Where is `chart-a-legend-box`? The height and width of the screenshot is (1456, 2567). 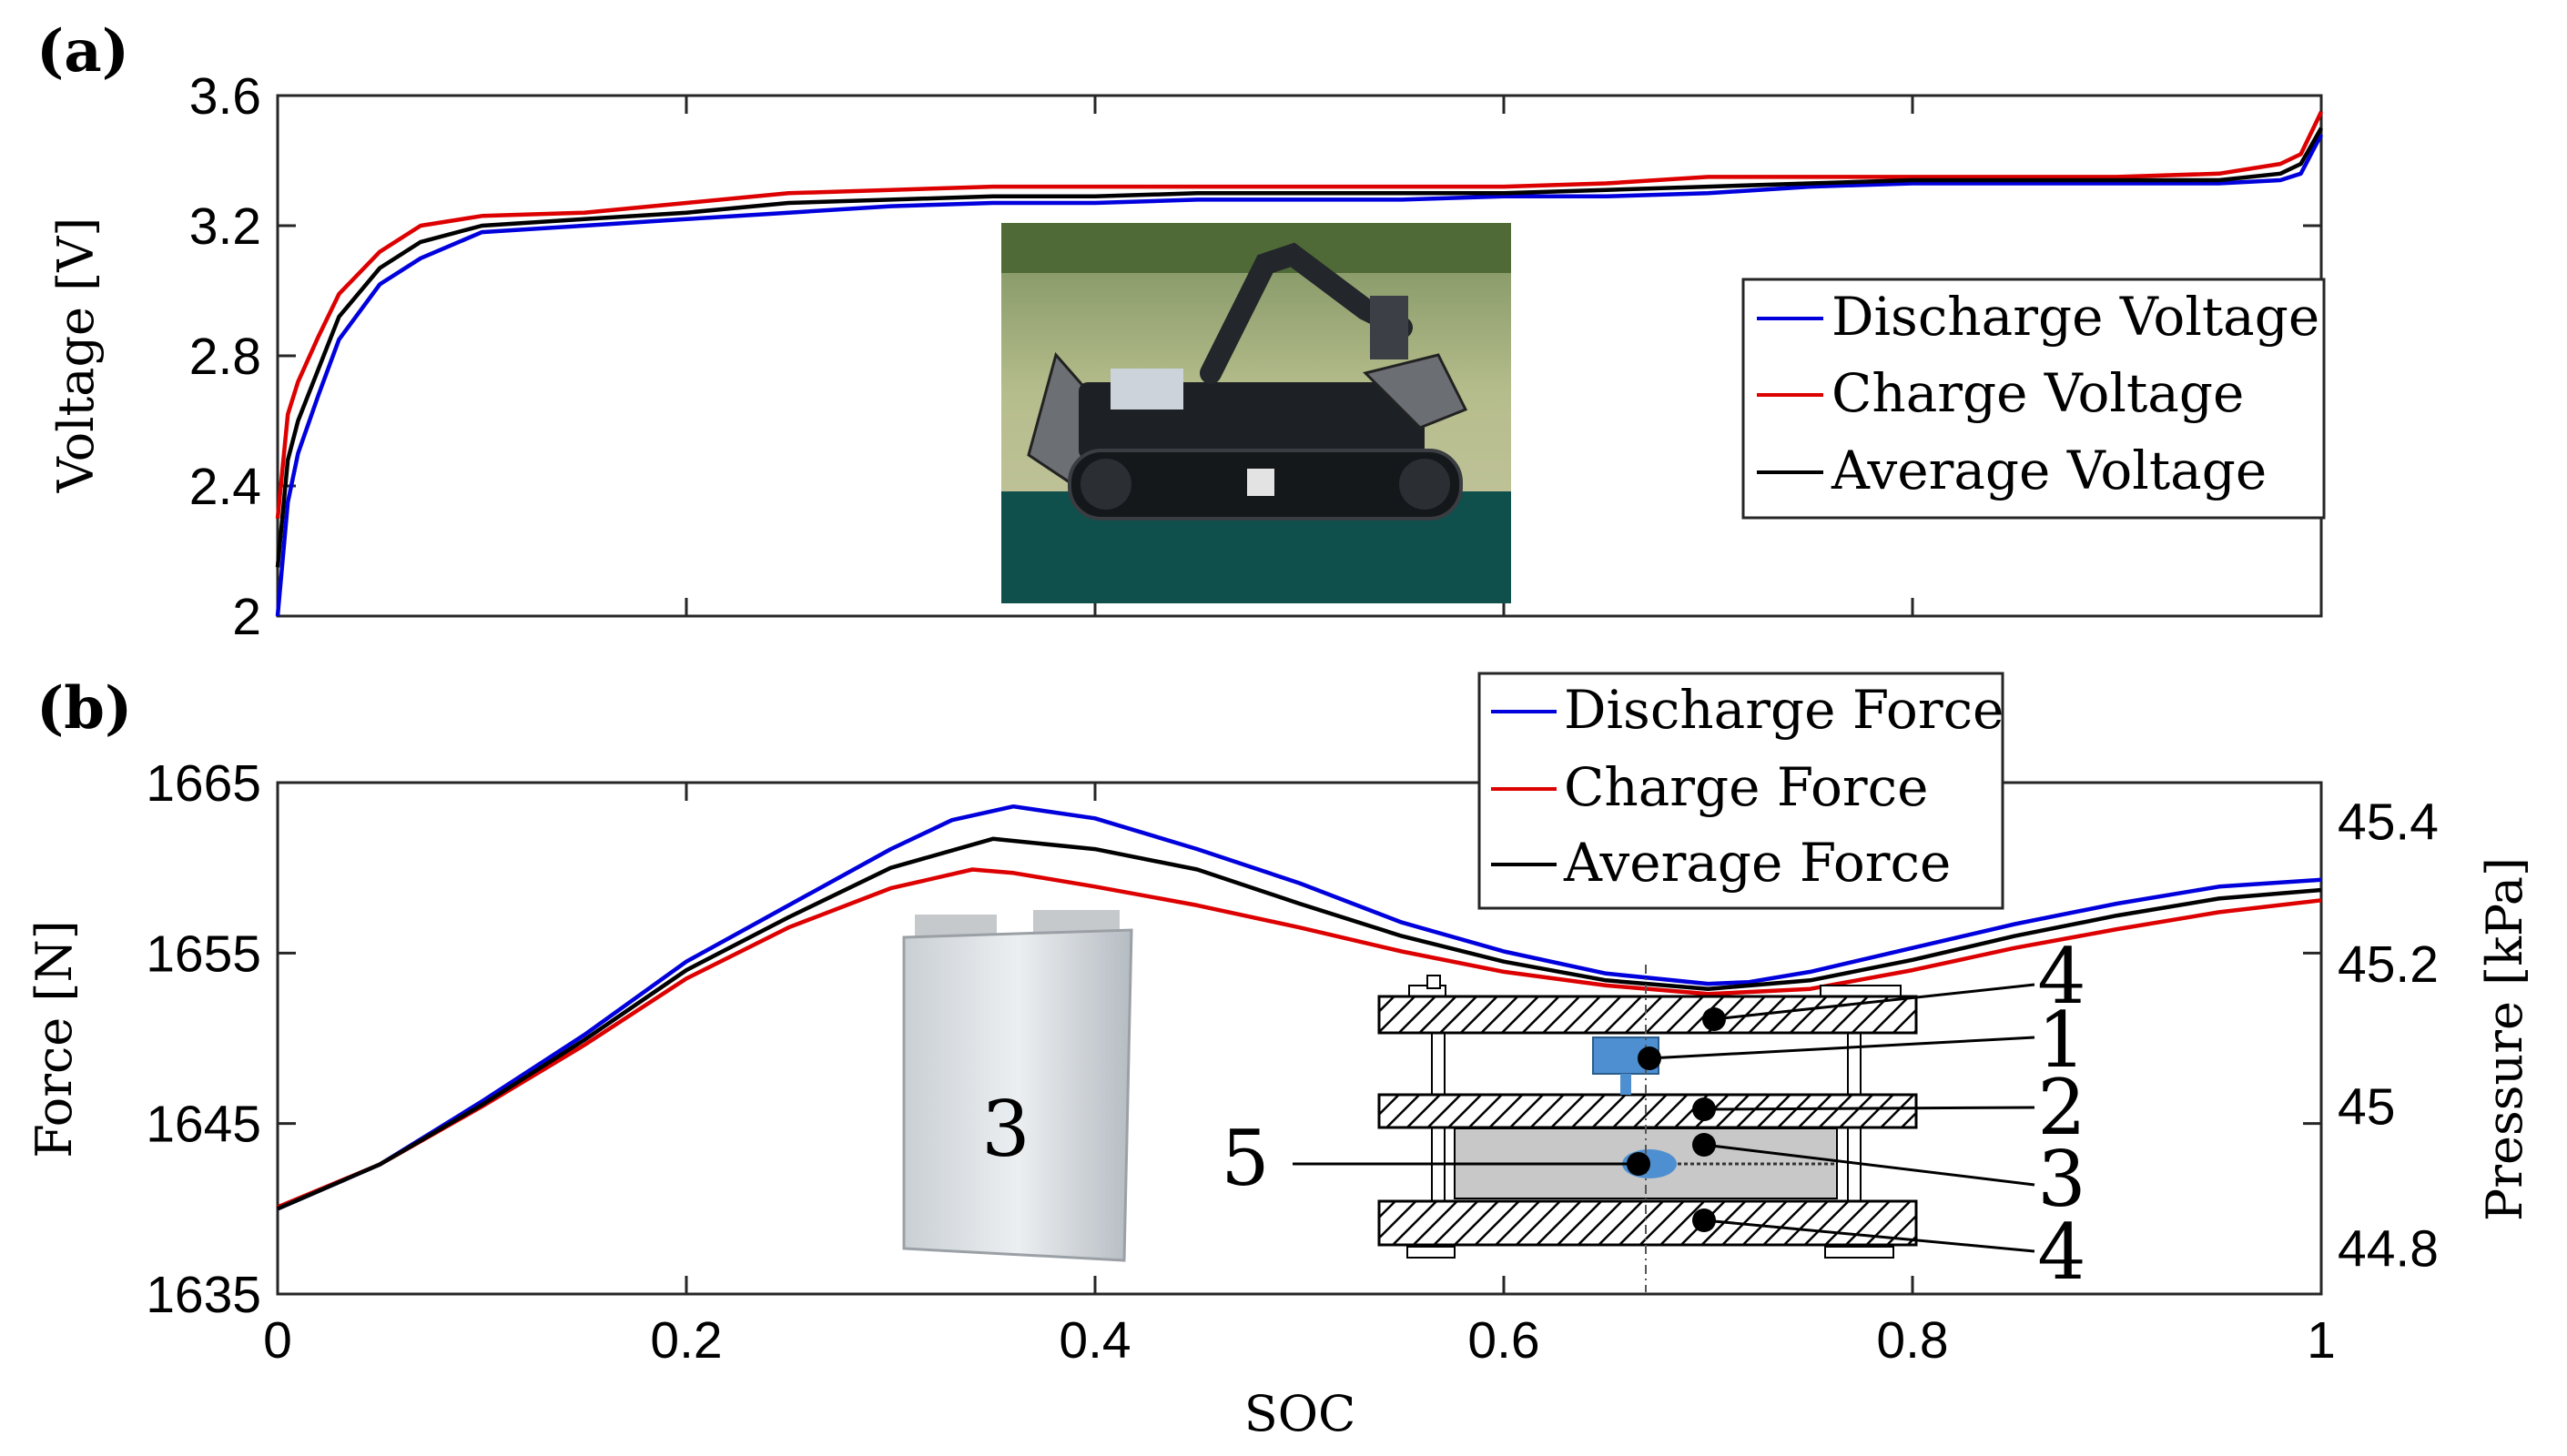
chart-a-legend-box is located at coordinates (2033, 399).